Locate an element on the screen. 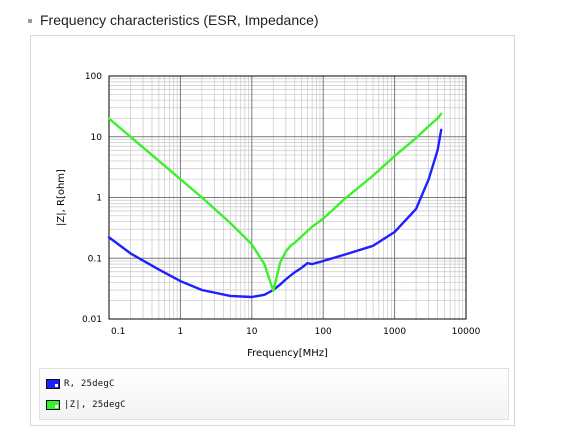  x-tick-label: 0.1 is located at coordinates (118, 332).